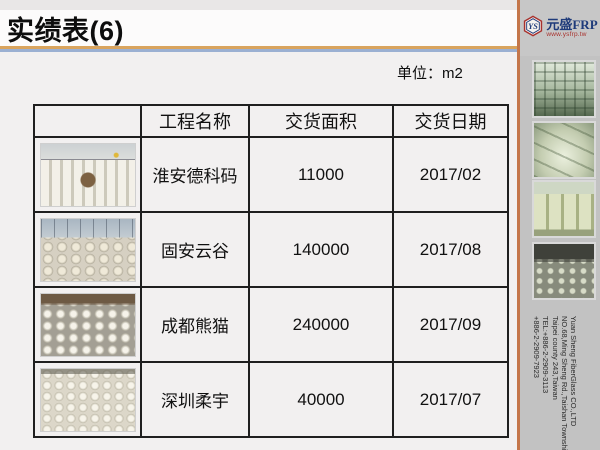 The height and width of the screenshot is (450, 600). Describe the element at coordinates (564, 150) in the screenshot. I see `sidebar-photo-tank-closeup` at that location.